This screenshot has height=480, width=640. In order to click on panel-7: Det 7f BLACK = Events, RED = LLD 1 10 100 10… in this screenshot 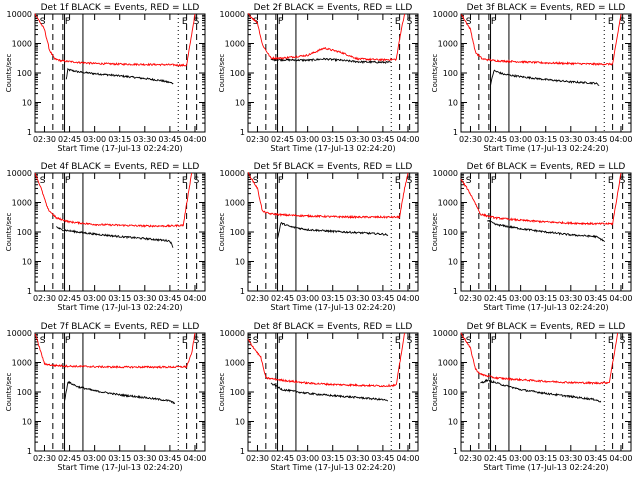, I will do `click(105, 397)`.